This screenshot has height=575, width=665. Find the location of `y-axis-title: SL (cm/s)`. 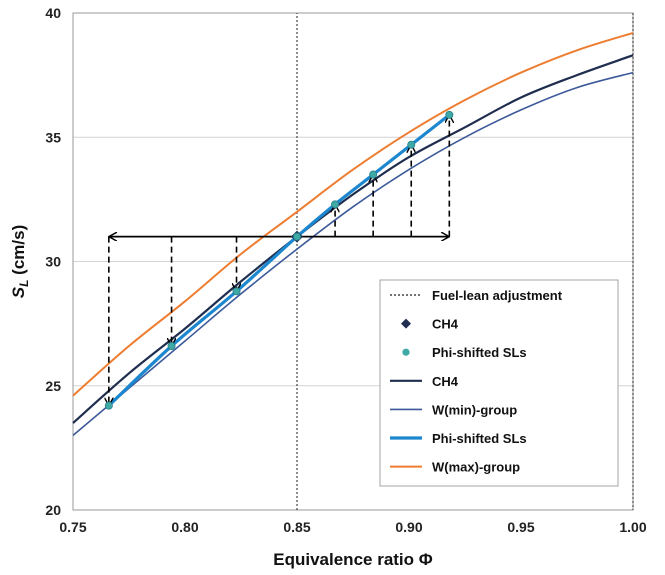

y-axis-title: SL (cm/s) is located at coordinates (20, 261).